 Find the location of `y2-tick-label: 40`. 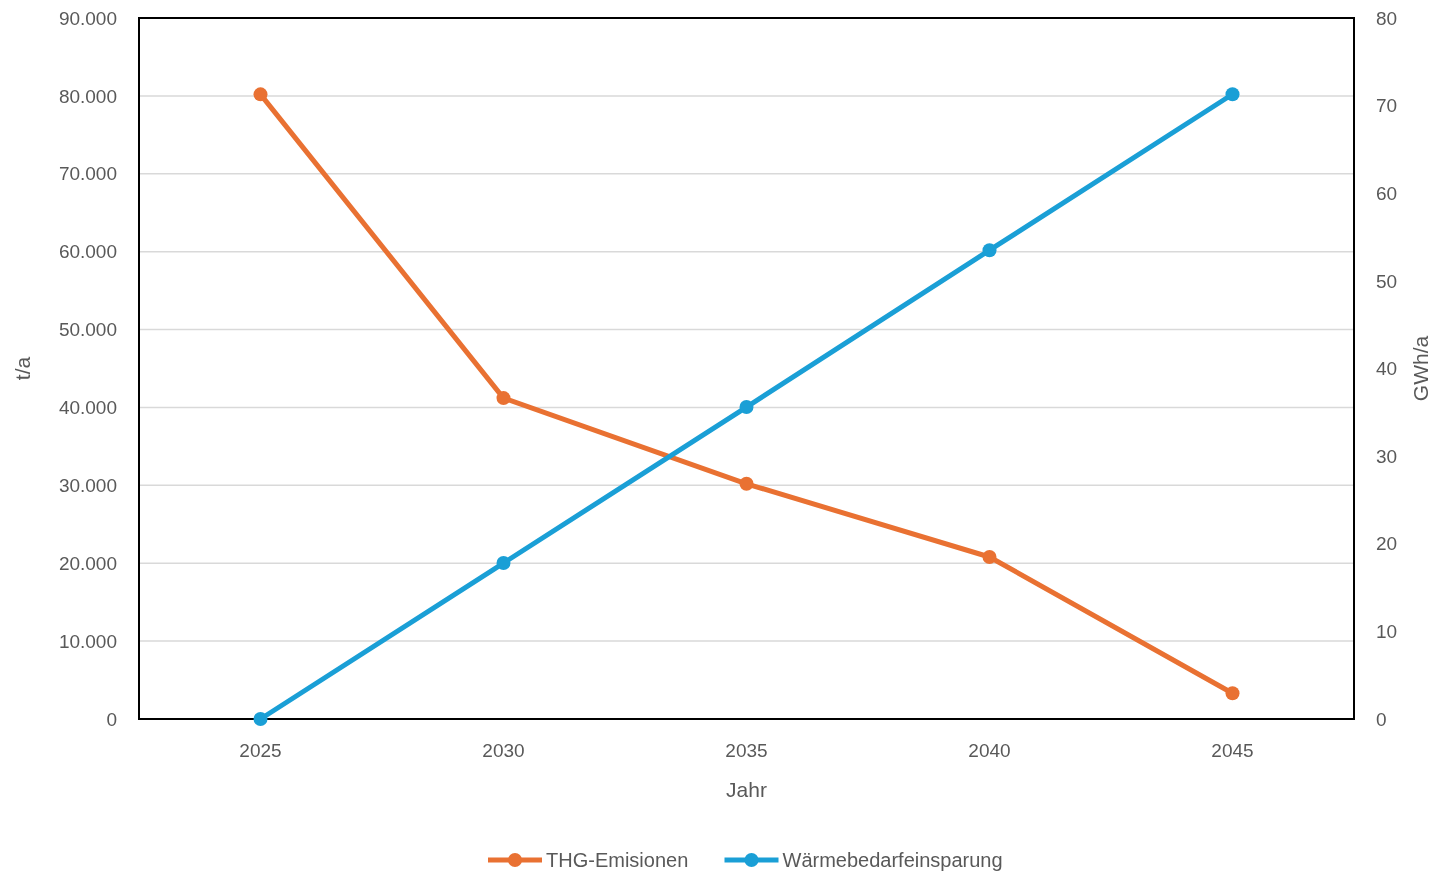

y2-tick-label: 40 is located at coordinates (1387, 369).